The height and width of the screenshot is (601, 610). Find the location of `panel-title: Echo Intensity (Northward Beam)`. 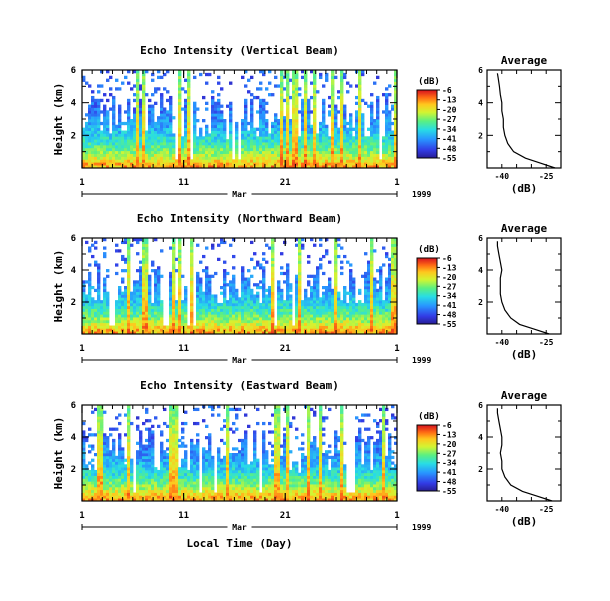

panel-title: Echo Intensity (Northward Beam) is located at coordinates (239, 218).